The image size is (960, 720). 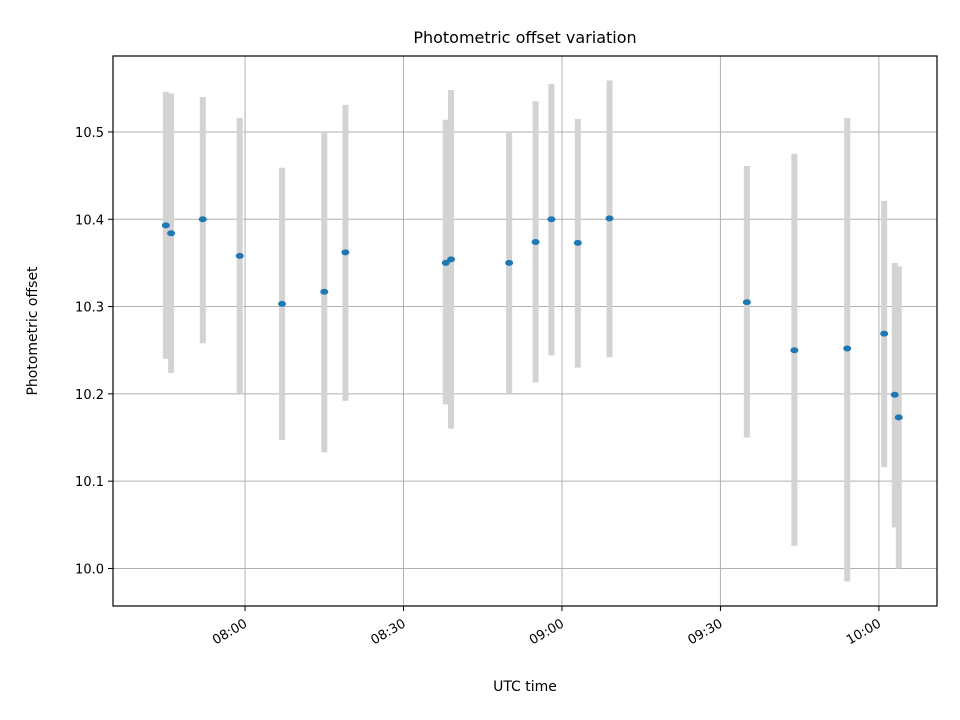 I want to click on y-axis-label: Photometric offset, so click(x=33, y=331).